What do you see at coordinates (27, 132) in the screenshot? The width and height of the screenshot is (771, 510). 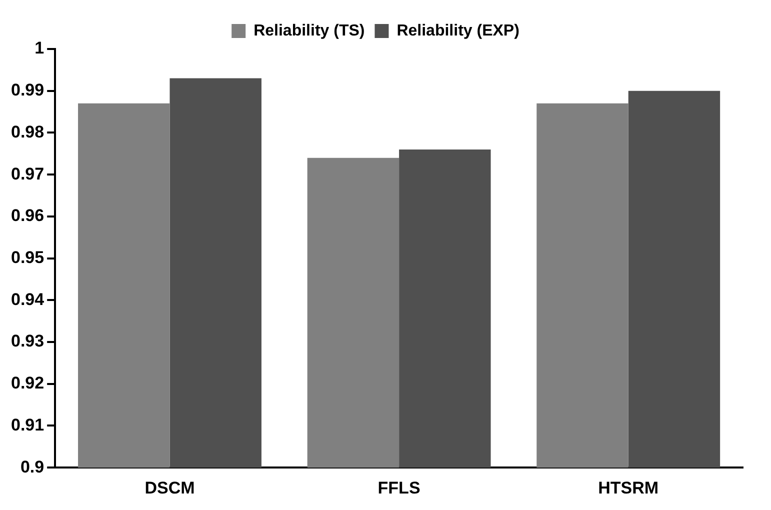 I see `y-tick-label: 0.98` at bounding box center [27, 132].